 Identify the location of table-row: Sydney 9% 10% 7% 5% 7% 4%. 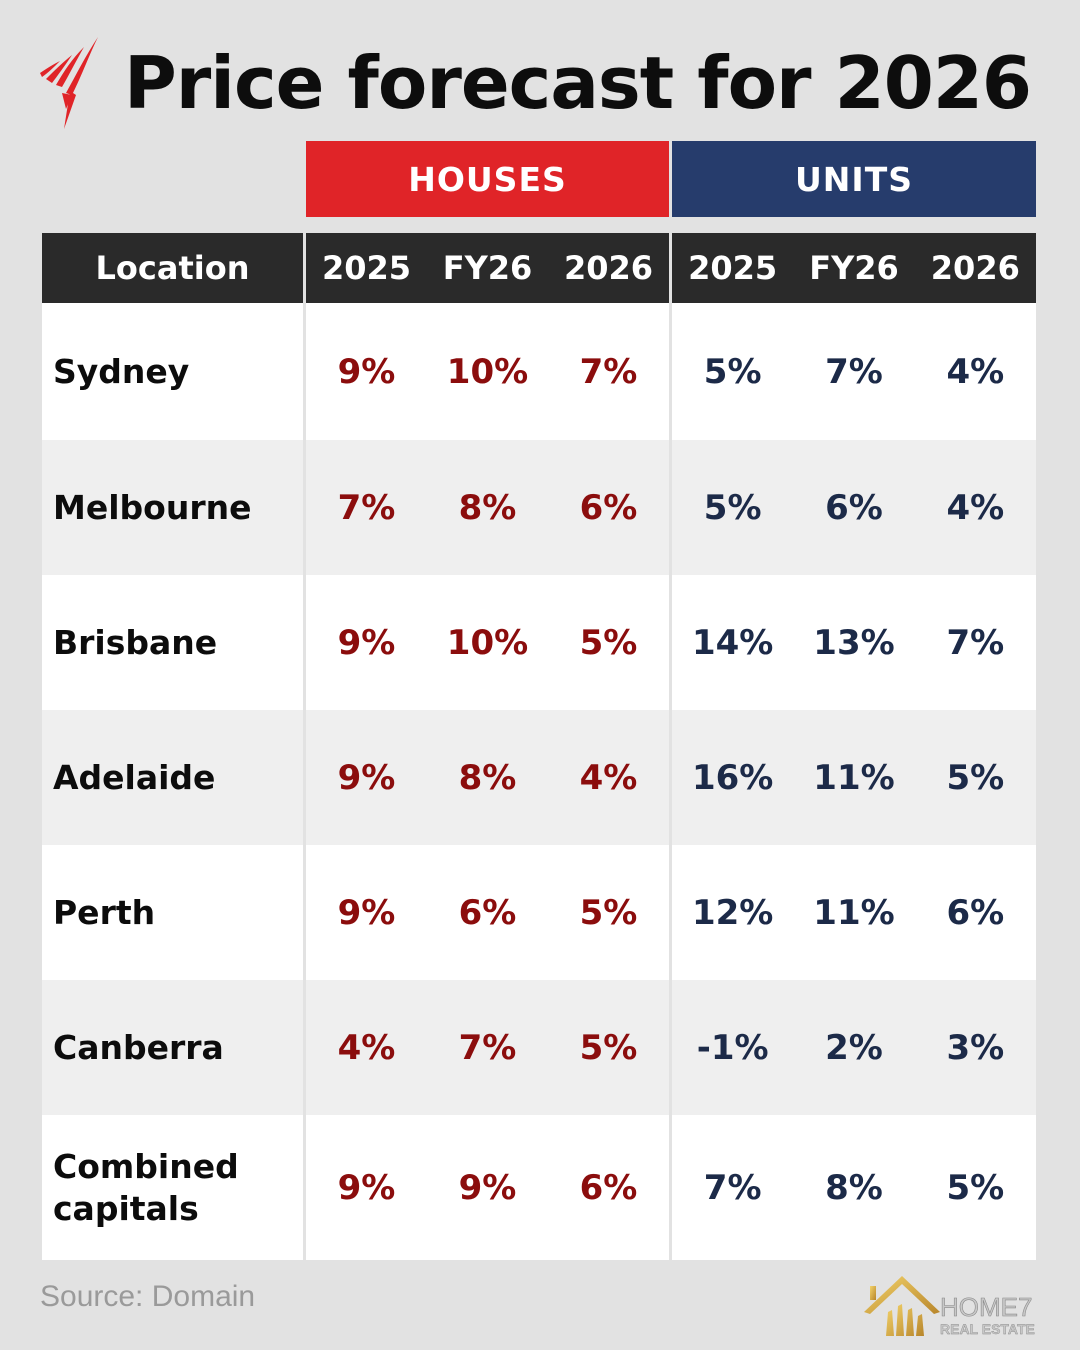
(539, 371).